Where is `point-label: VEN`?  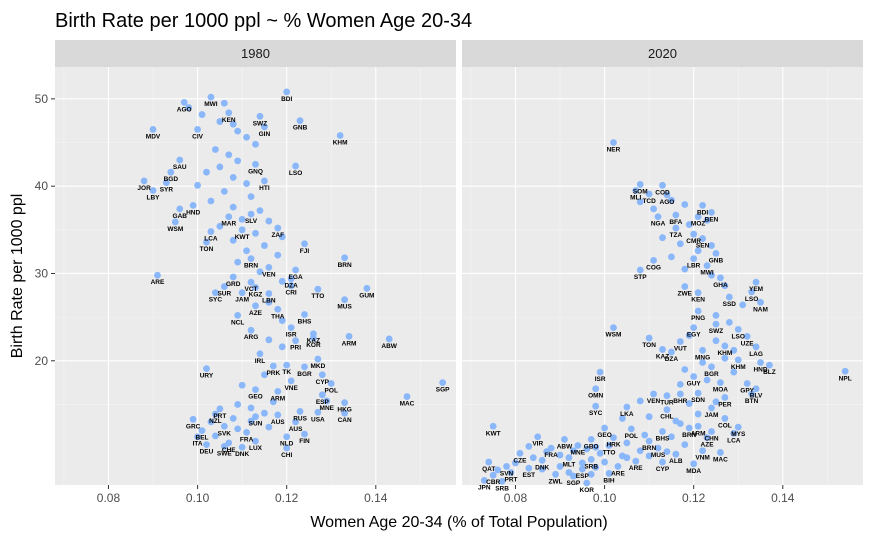
point-label: VEN is located at coordinates (269, 274).